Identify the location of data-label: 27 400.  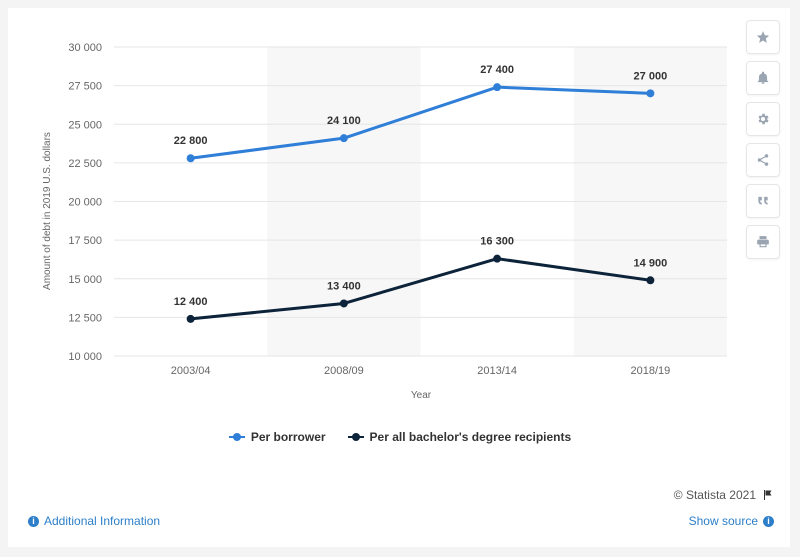
(497, 70).